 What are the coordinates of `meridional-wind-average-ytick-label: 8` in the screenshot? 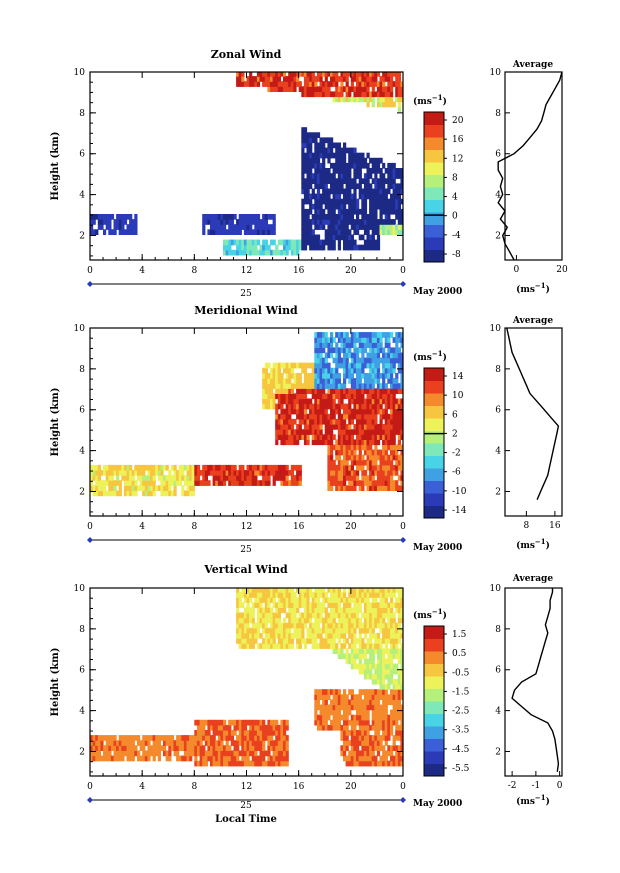 It's located at (498, 370).